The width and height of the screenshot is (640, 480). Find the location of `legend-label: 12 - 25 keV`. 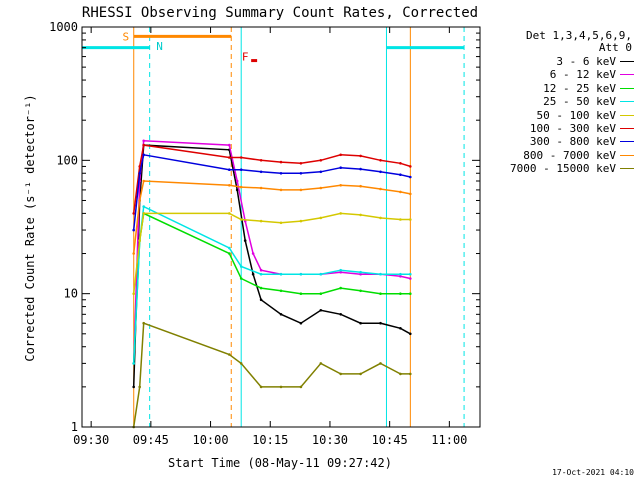

legend-label: 12 - 25 keV is located at coordinates (579, 88).